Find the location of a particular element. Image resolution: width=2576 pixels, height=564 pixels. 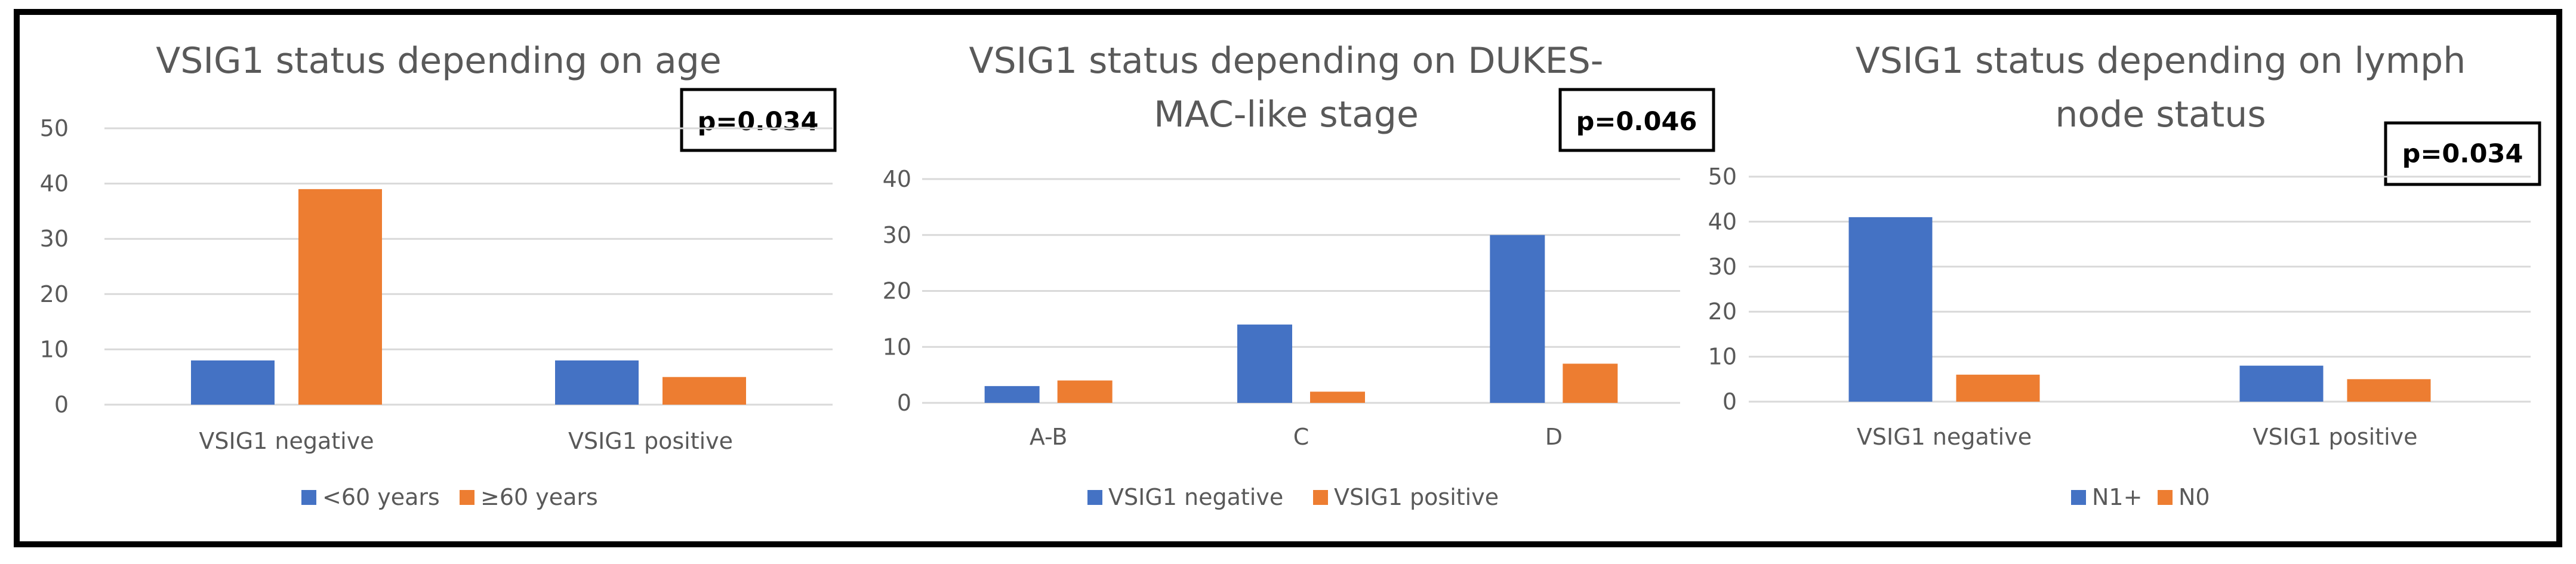

x-category-label: A-B is located at coordinates (1049, 437).